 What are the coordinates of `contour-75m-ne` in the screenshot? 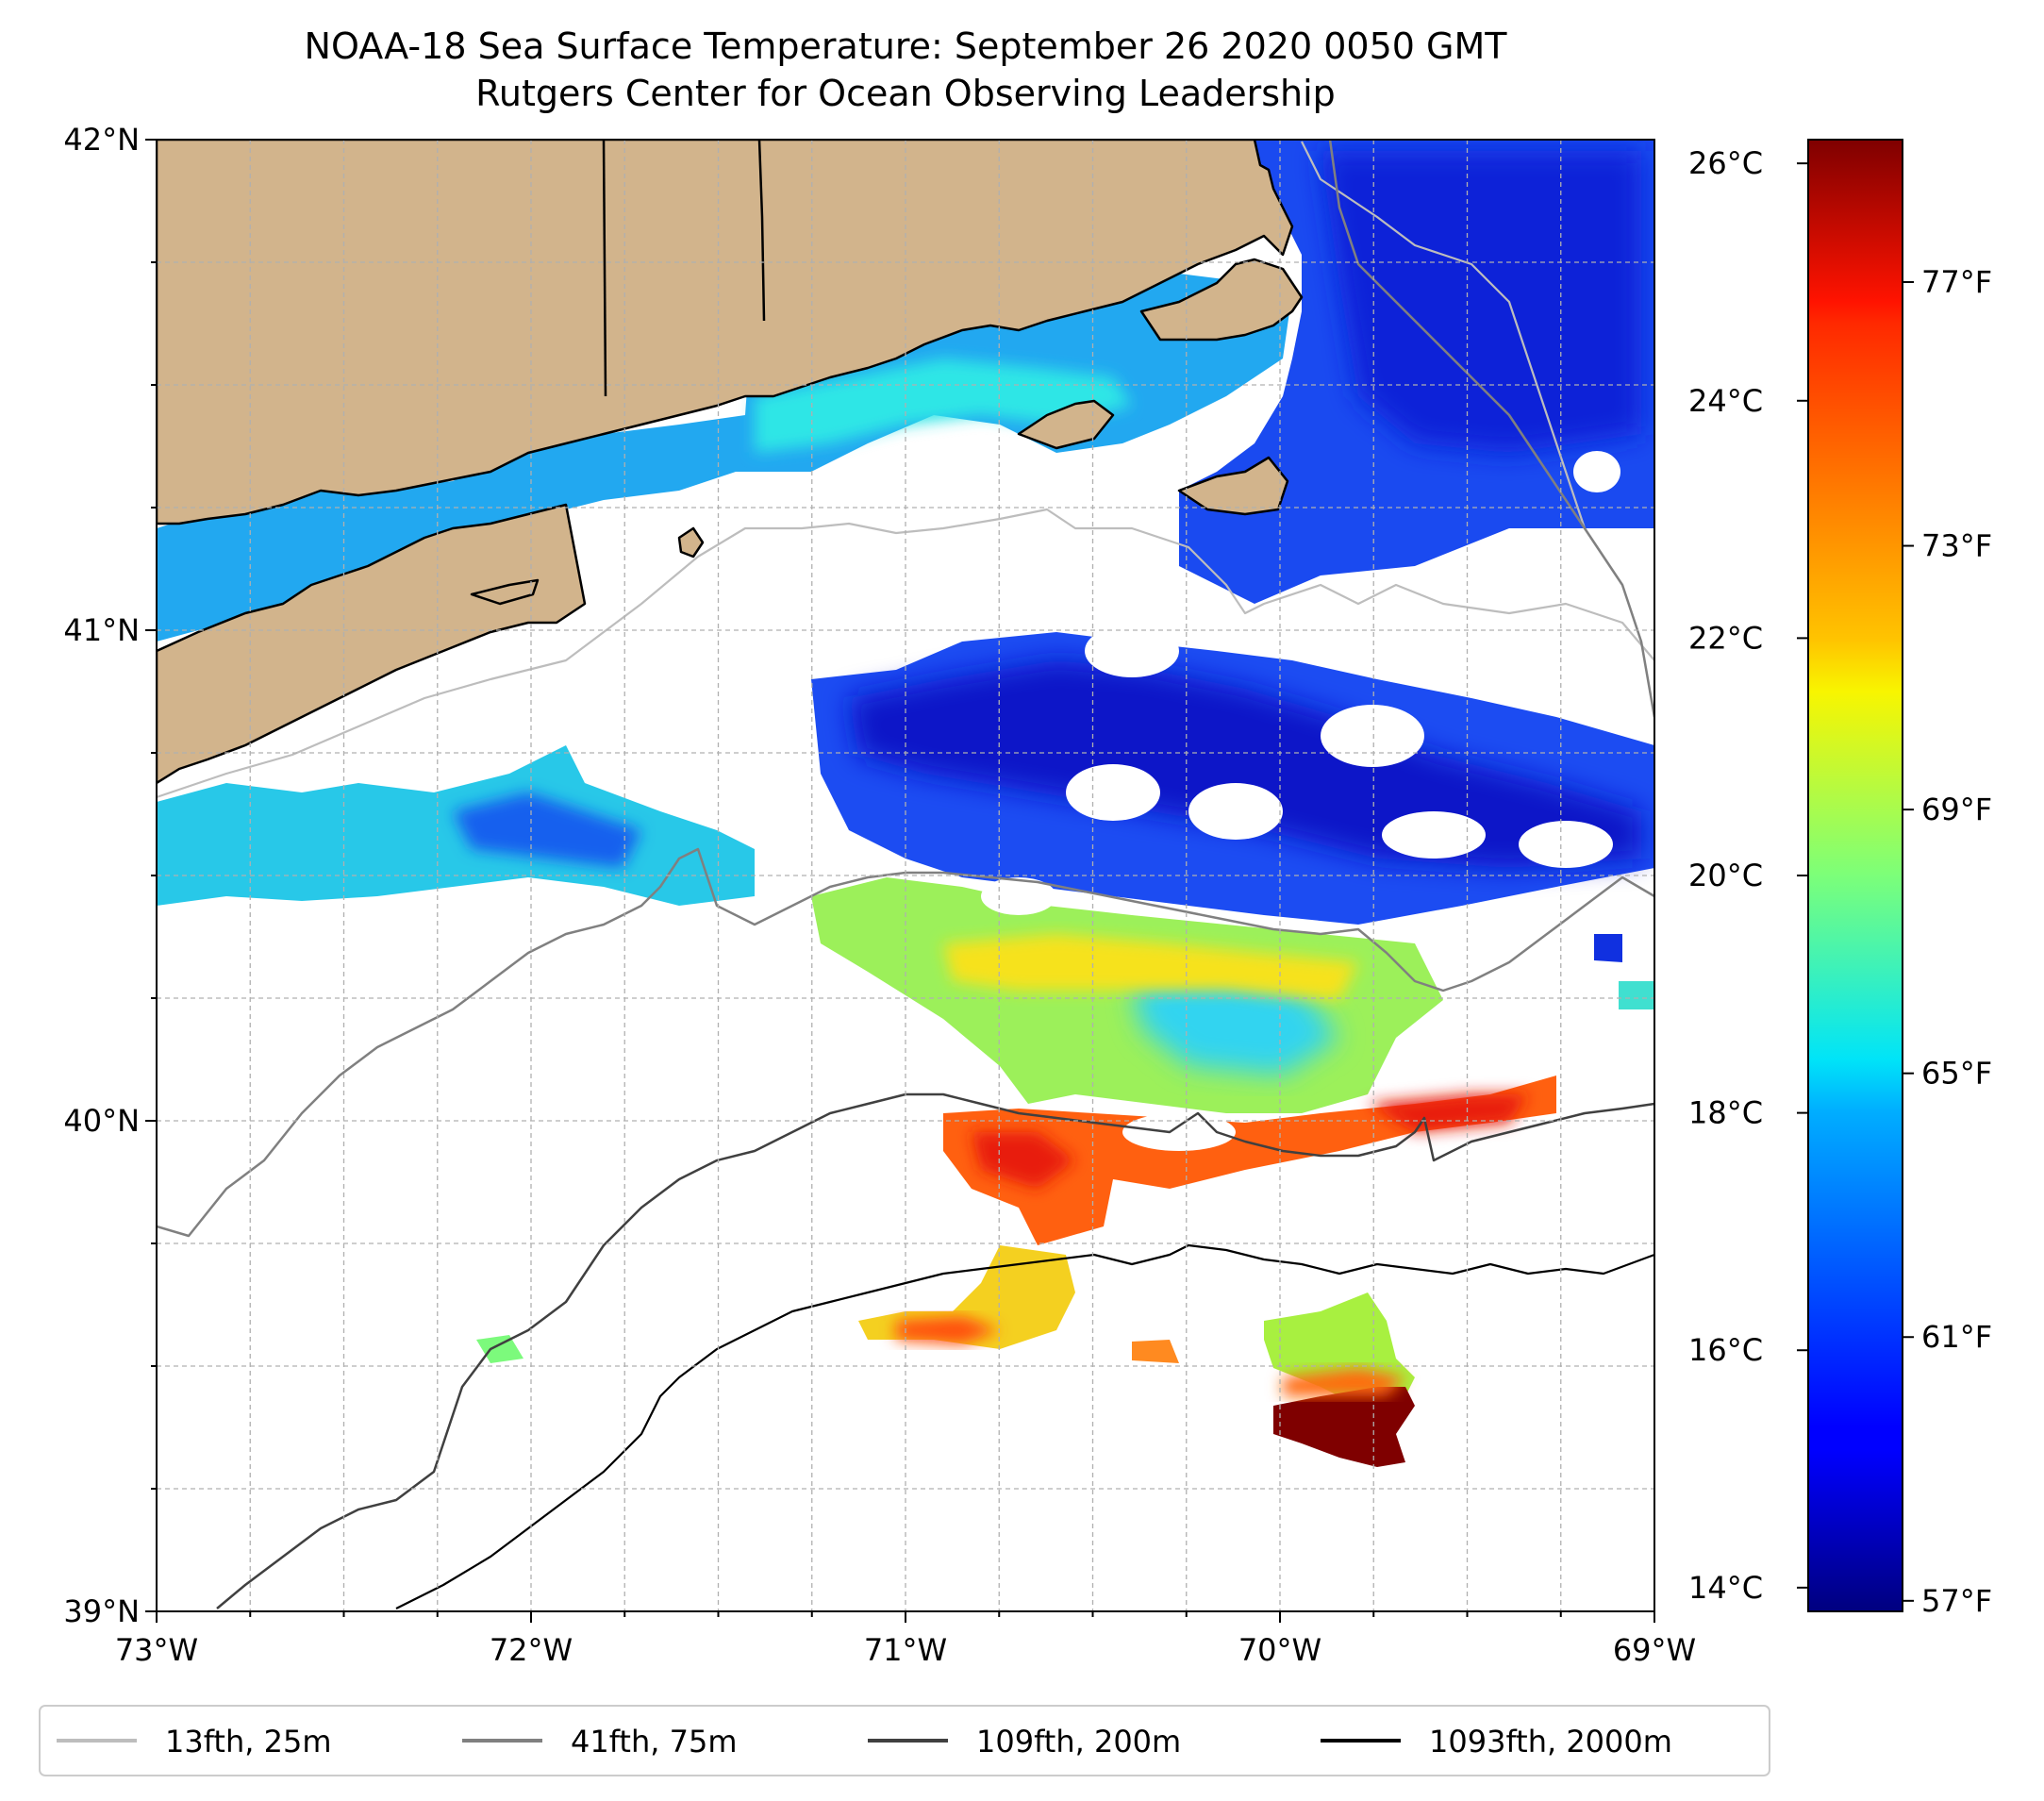 It's located at (1491, 429).